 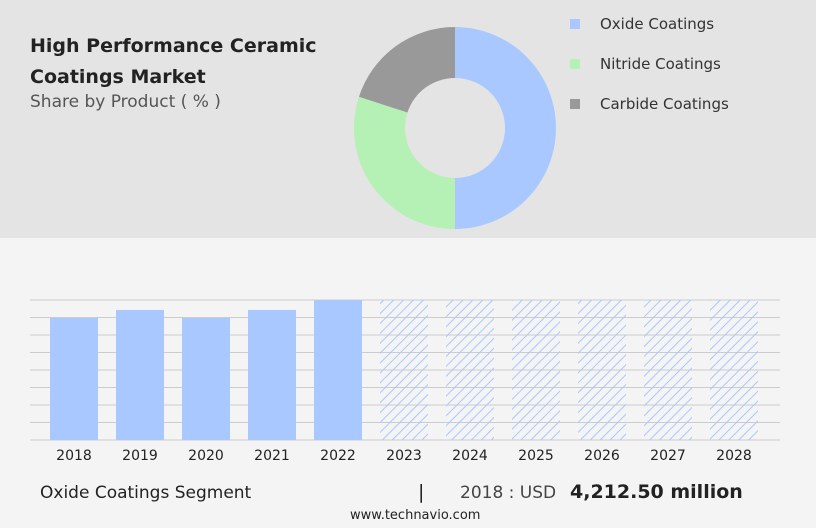 What do you see at coordinates (173, 61) in the screenshot?
I see `chart-title: High Performance Ceramic Coatings Market` at bounding box center [173, 61].